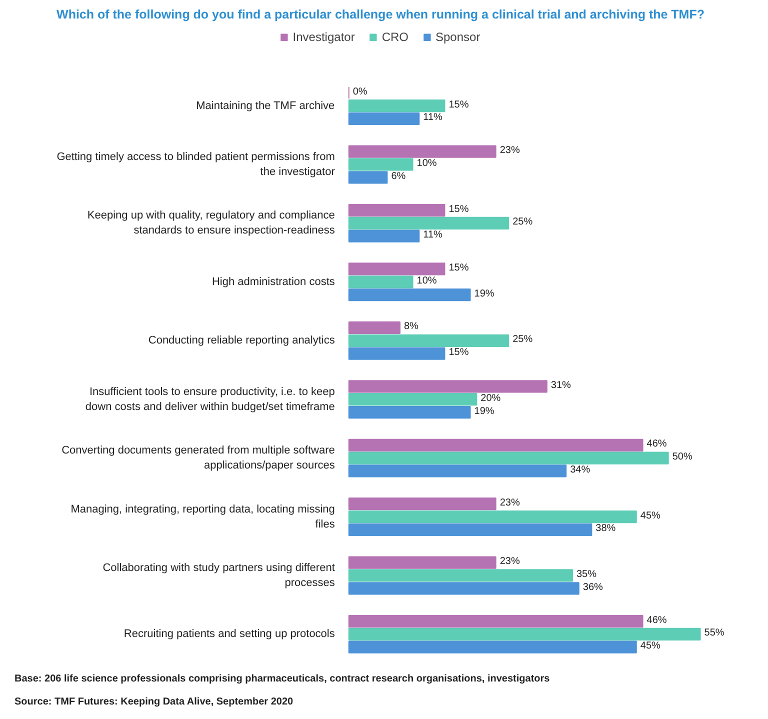  What do you see at coordinates (230, 634) in the screenshot?
I see `y-tick-label: Recruiting patients and setting up protocols` at bounding box center [230, 634].